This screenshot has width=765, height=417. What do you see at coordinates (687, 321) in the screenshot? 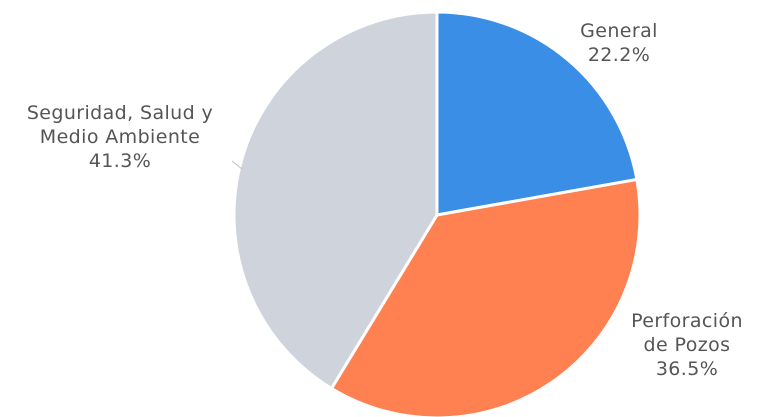
I see `slice-category-label: Perforación` at bounding box center [687, 321].